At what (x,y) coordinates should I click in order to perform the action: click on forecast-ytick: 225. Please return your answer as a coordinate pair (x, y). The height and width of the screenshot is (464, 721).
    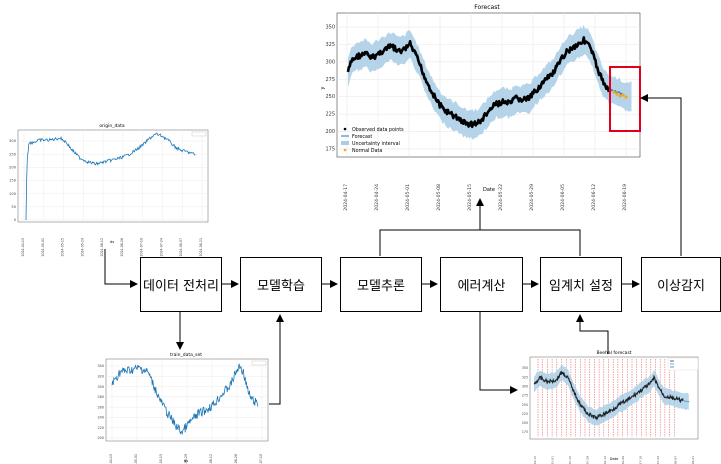
    Looking at the image, I should click on (330, 115).